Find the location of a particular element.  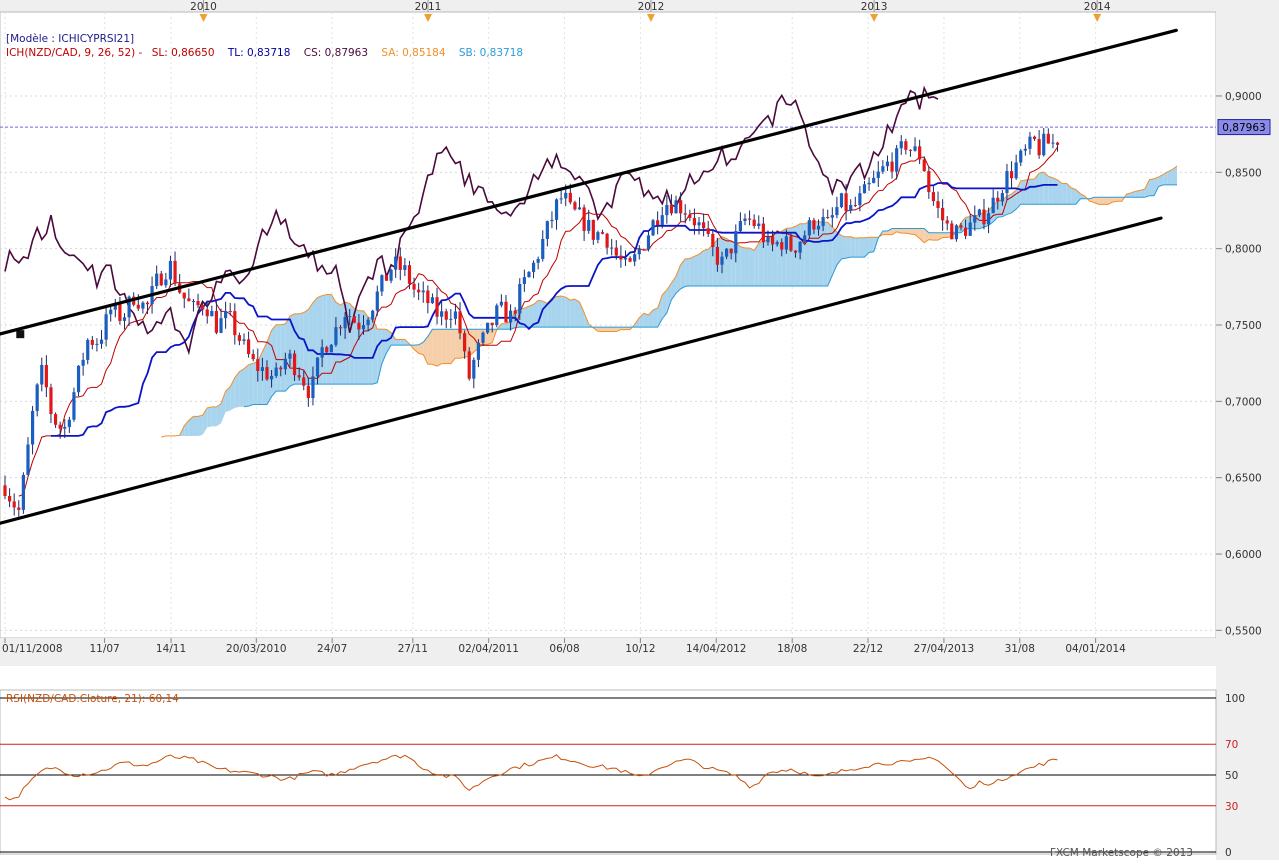

rsi-level-label: 0 is located at coordinates (1228, 853).